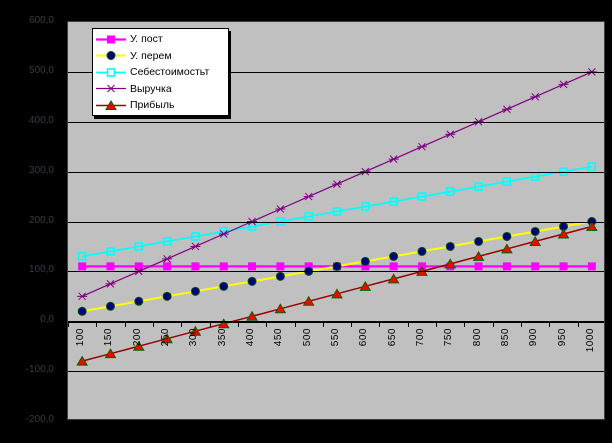 This screenshot has width=612, height=443. What do you see at coordinates (146, 39) in the screenshot?
I see `legend-item-label: У. пост` at bounding box center [146, 39].